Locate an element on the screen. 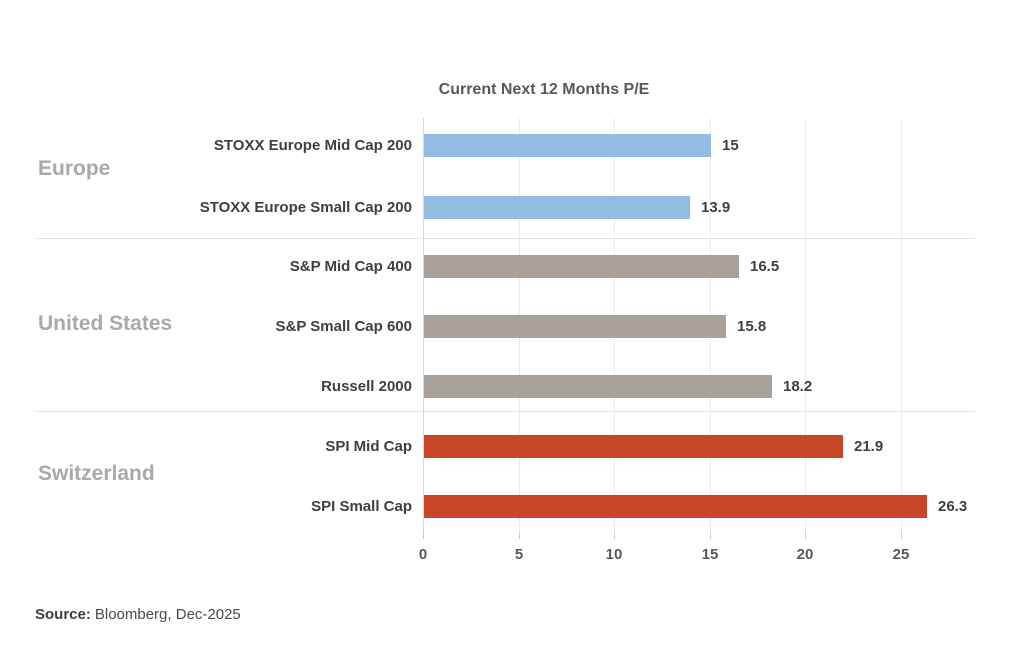  source-label: Source: is located at coordinates (63, 614).